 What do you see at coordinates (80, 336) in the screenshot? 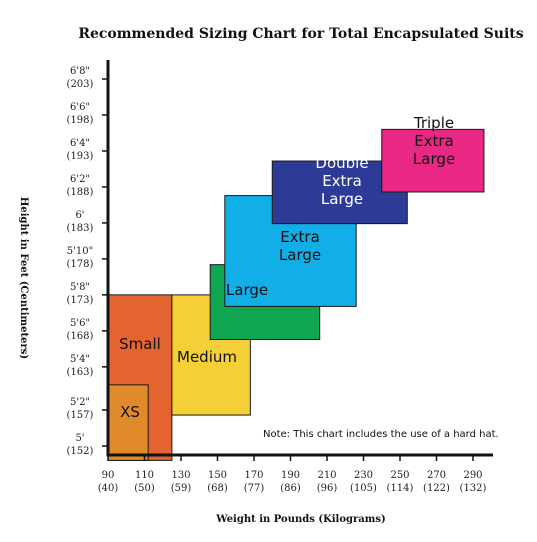
I see `y-tick-label-metric: (168)` at bounding box center [80, 336].